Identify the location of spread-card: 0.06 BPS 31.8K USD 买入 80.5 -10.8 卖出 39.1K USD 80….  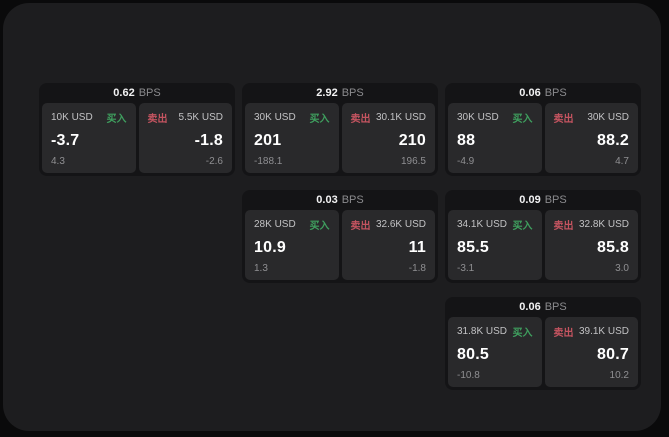
(543, 343).